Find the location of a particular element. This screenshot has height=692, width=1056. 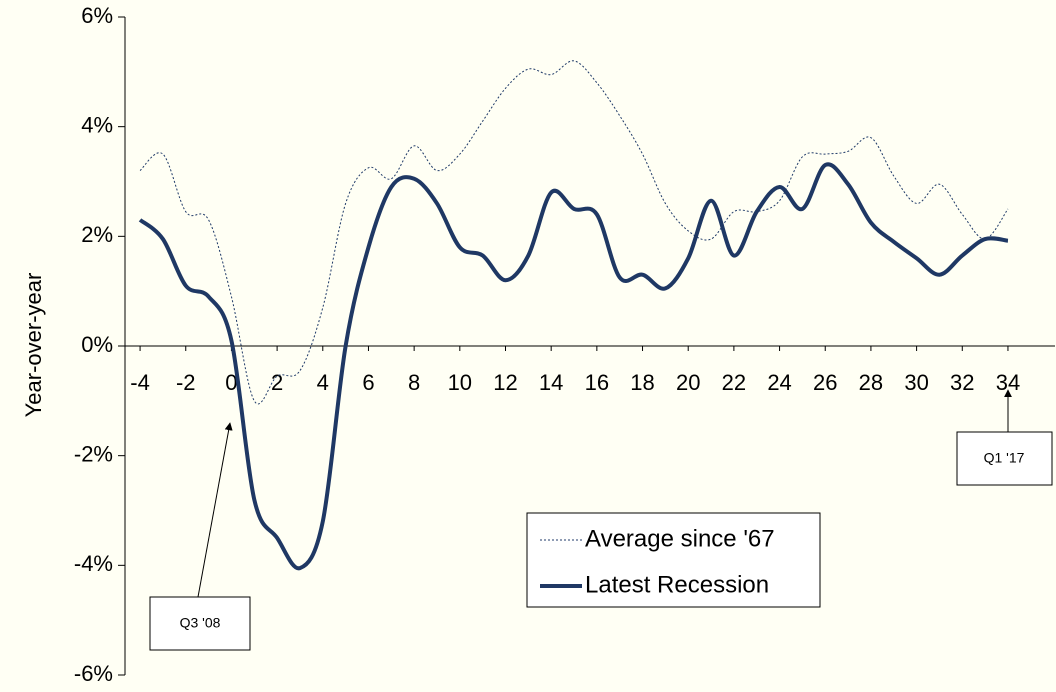

x-tick-label: 28 is located at coordinates (871, 382).